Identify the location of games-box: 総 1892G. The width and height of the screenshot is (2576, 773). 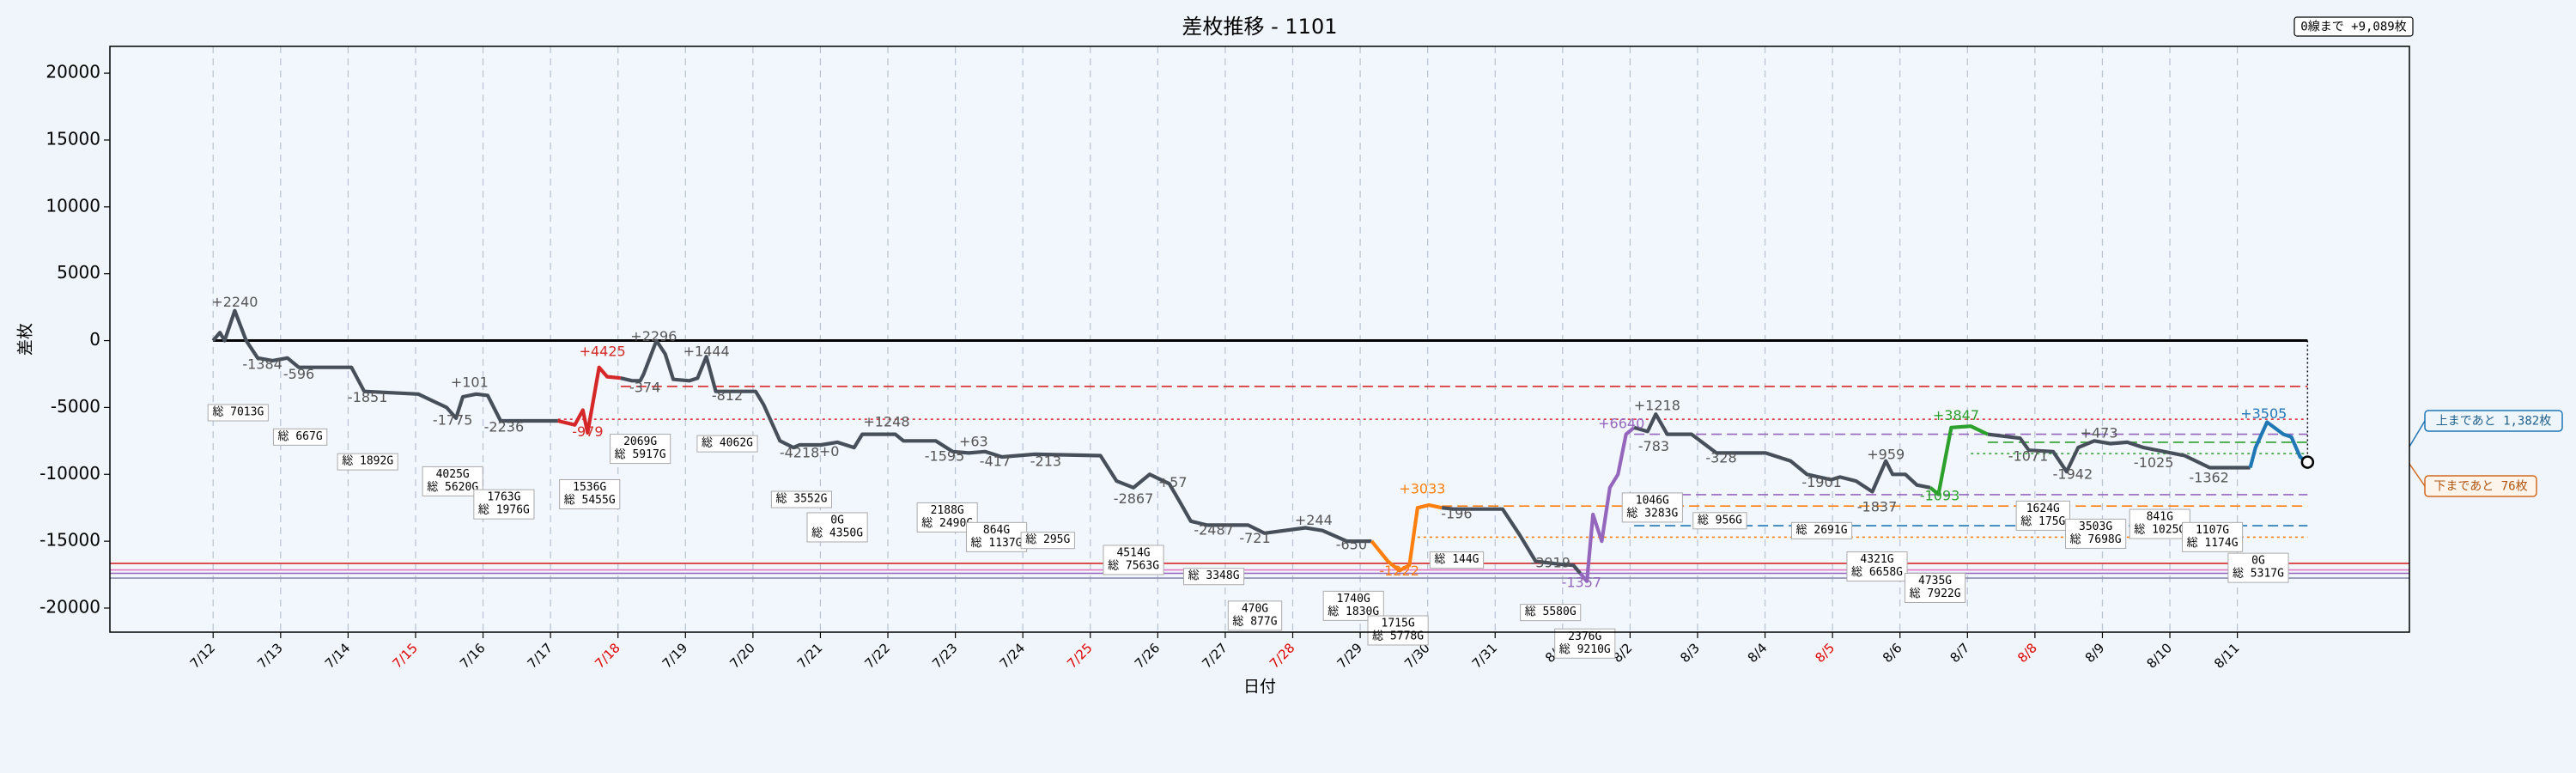
(367, 462).